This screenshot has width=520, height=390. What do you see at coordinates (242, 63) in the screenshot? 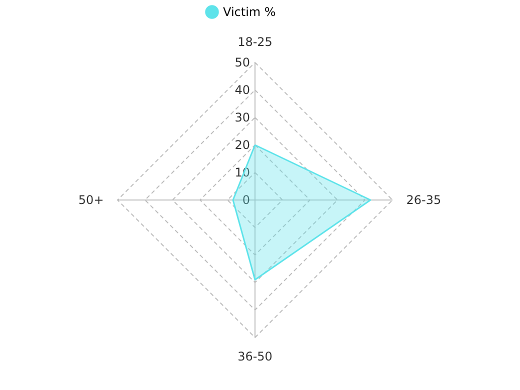
I see `y-tick-label: 50` at bounding box center [242, 63].